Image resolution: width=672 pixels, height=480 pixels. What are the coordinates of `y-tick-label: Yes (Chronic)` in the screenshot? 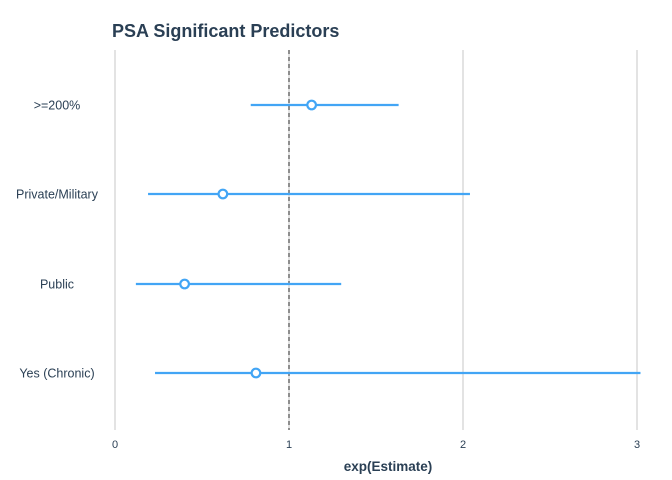 It's located at (56, 374).